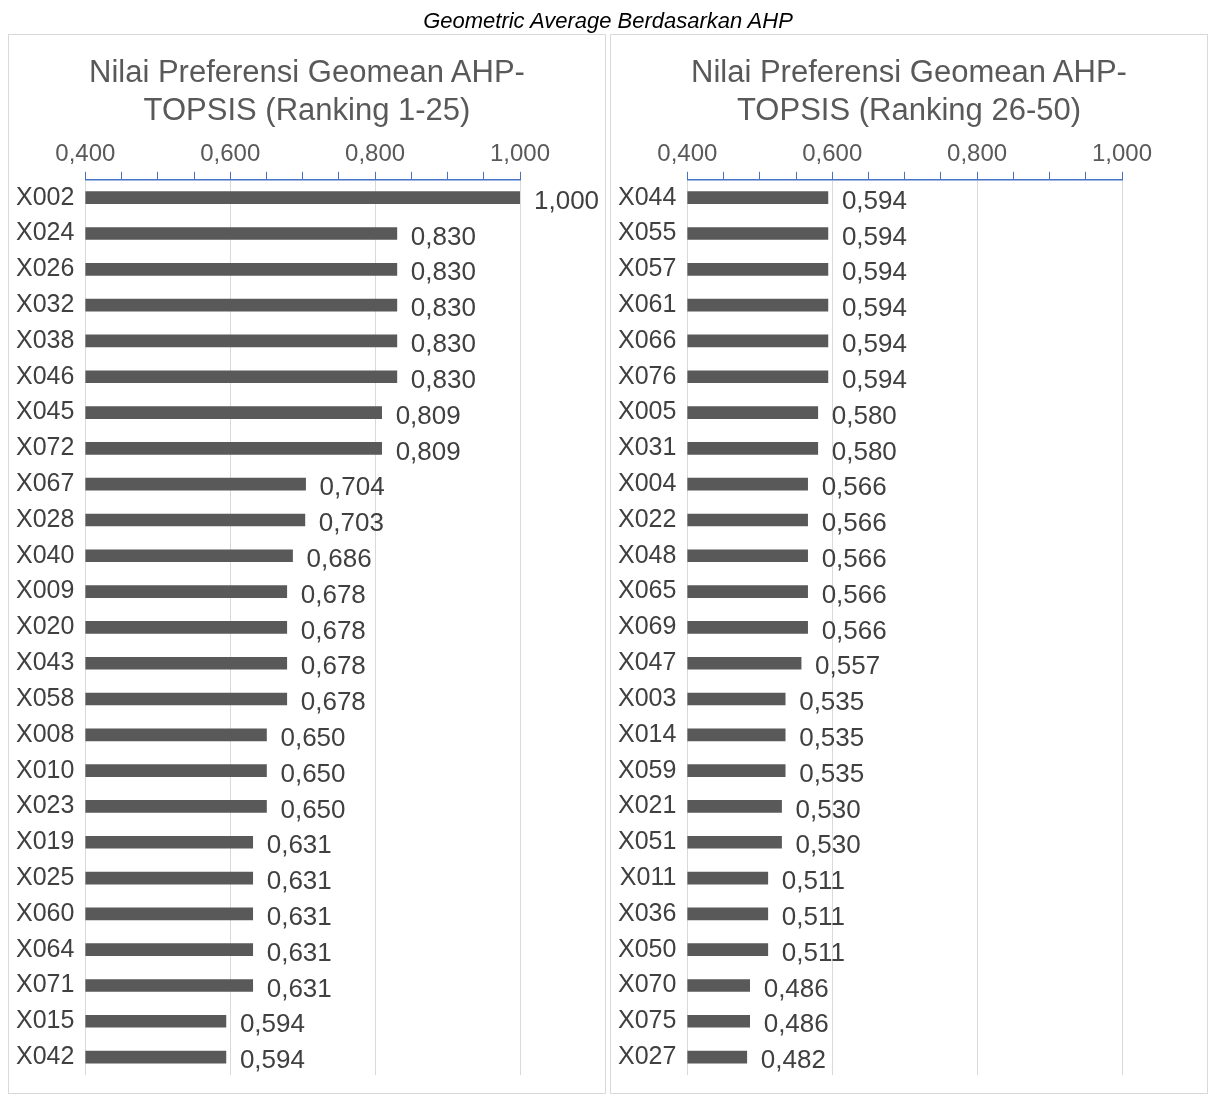 Image resolution: width=1217 pixels, height=1097 pixels. What do you see at coordinates (45, 195) in the screenshot?
I see `y-tick-label: X002` at bounding box center [45, 195].